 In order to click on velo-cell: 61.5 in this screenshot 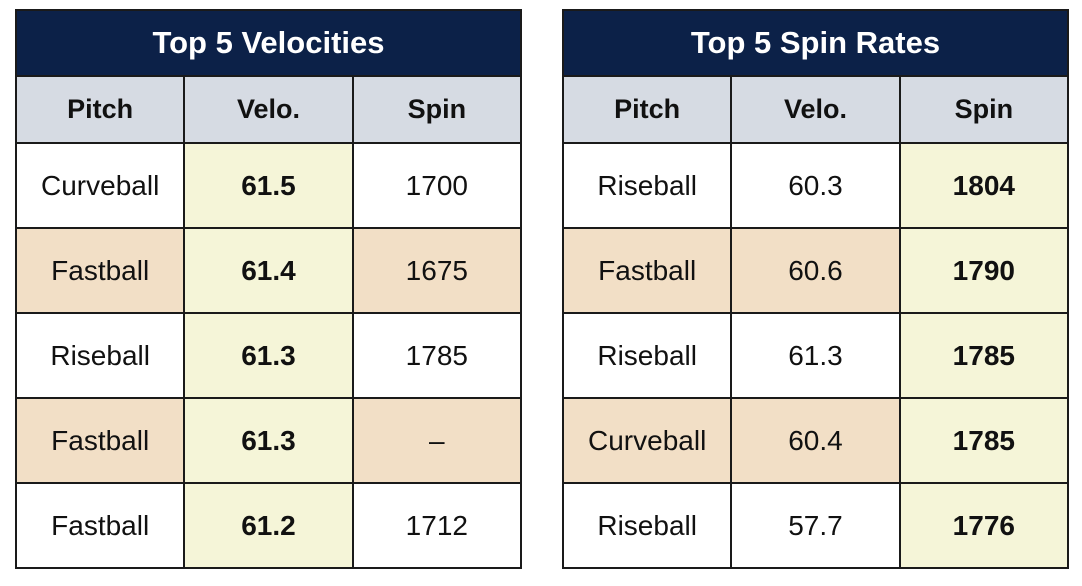, I will do `click(269, 185)`.